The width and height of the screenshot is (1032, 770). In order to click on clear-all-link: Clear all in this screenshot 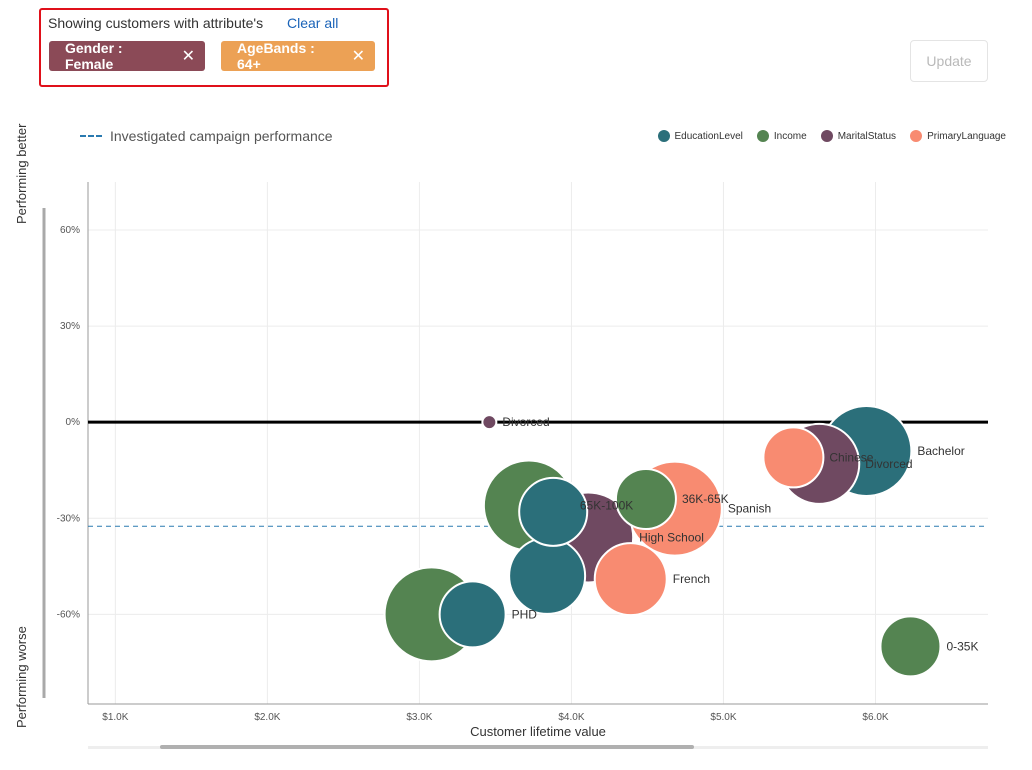, I will do `click(313, 23)`.